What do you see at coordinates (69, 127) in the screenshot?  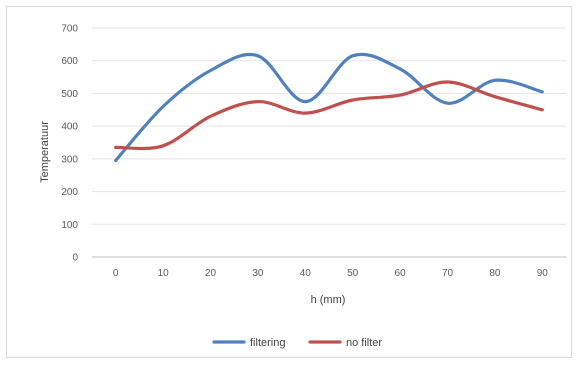 I see `y-tick-label: 400` at bounding box center [69, 127].